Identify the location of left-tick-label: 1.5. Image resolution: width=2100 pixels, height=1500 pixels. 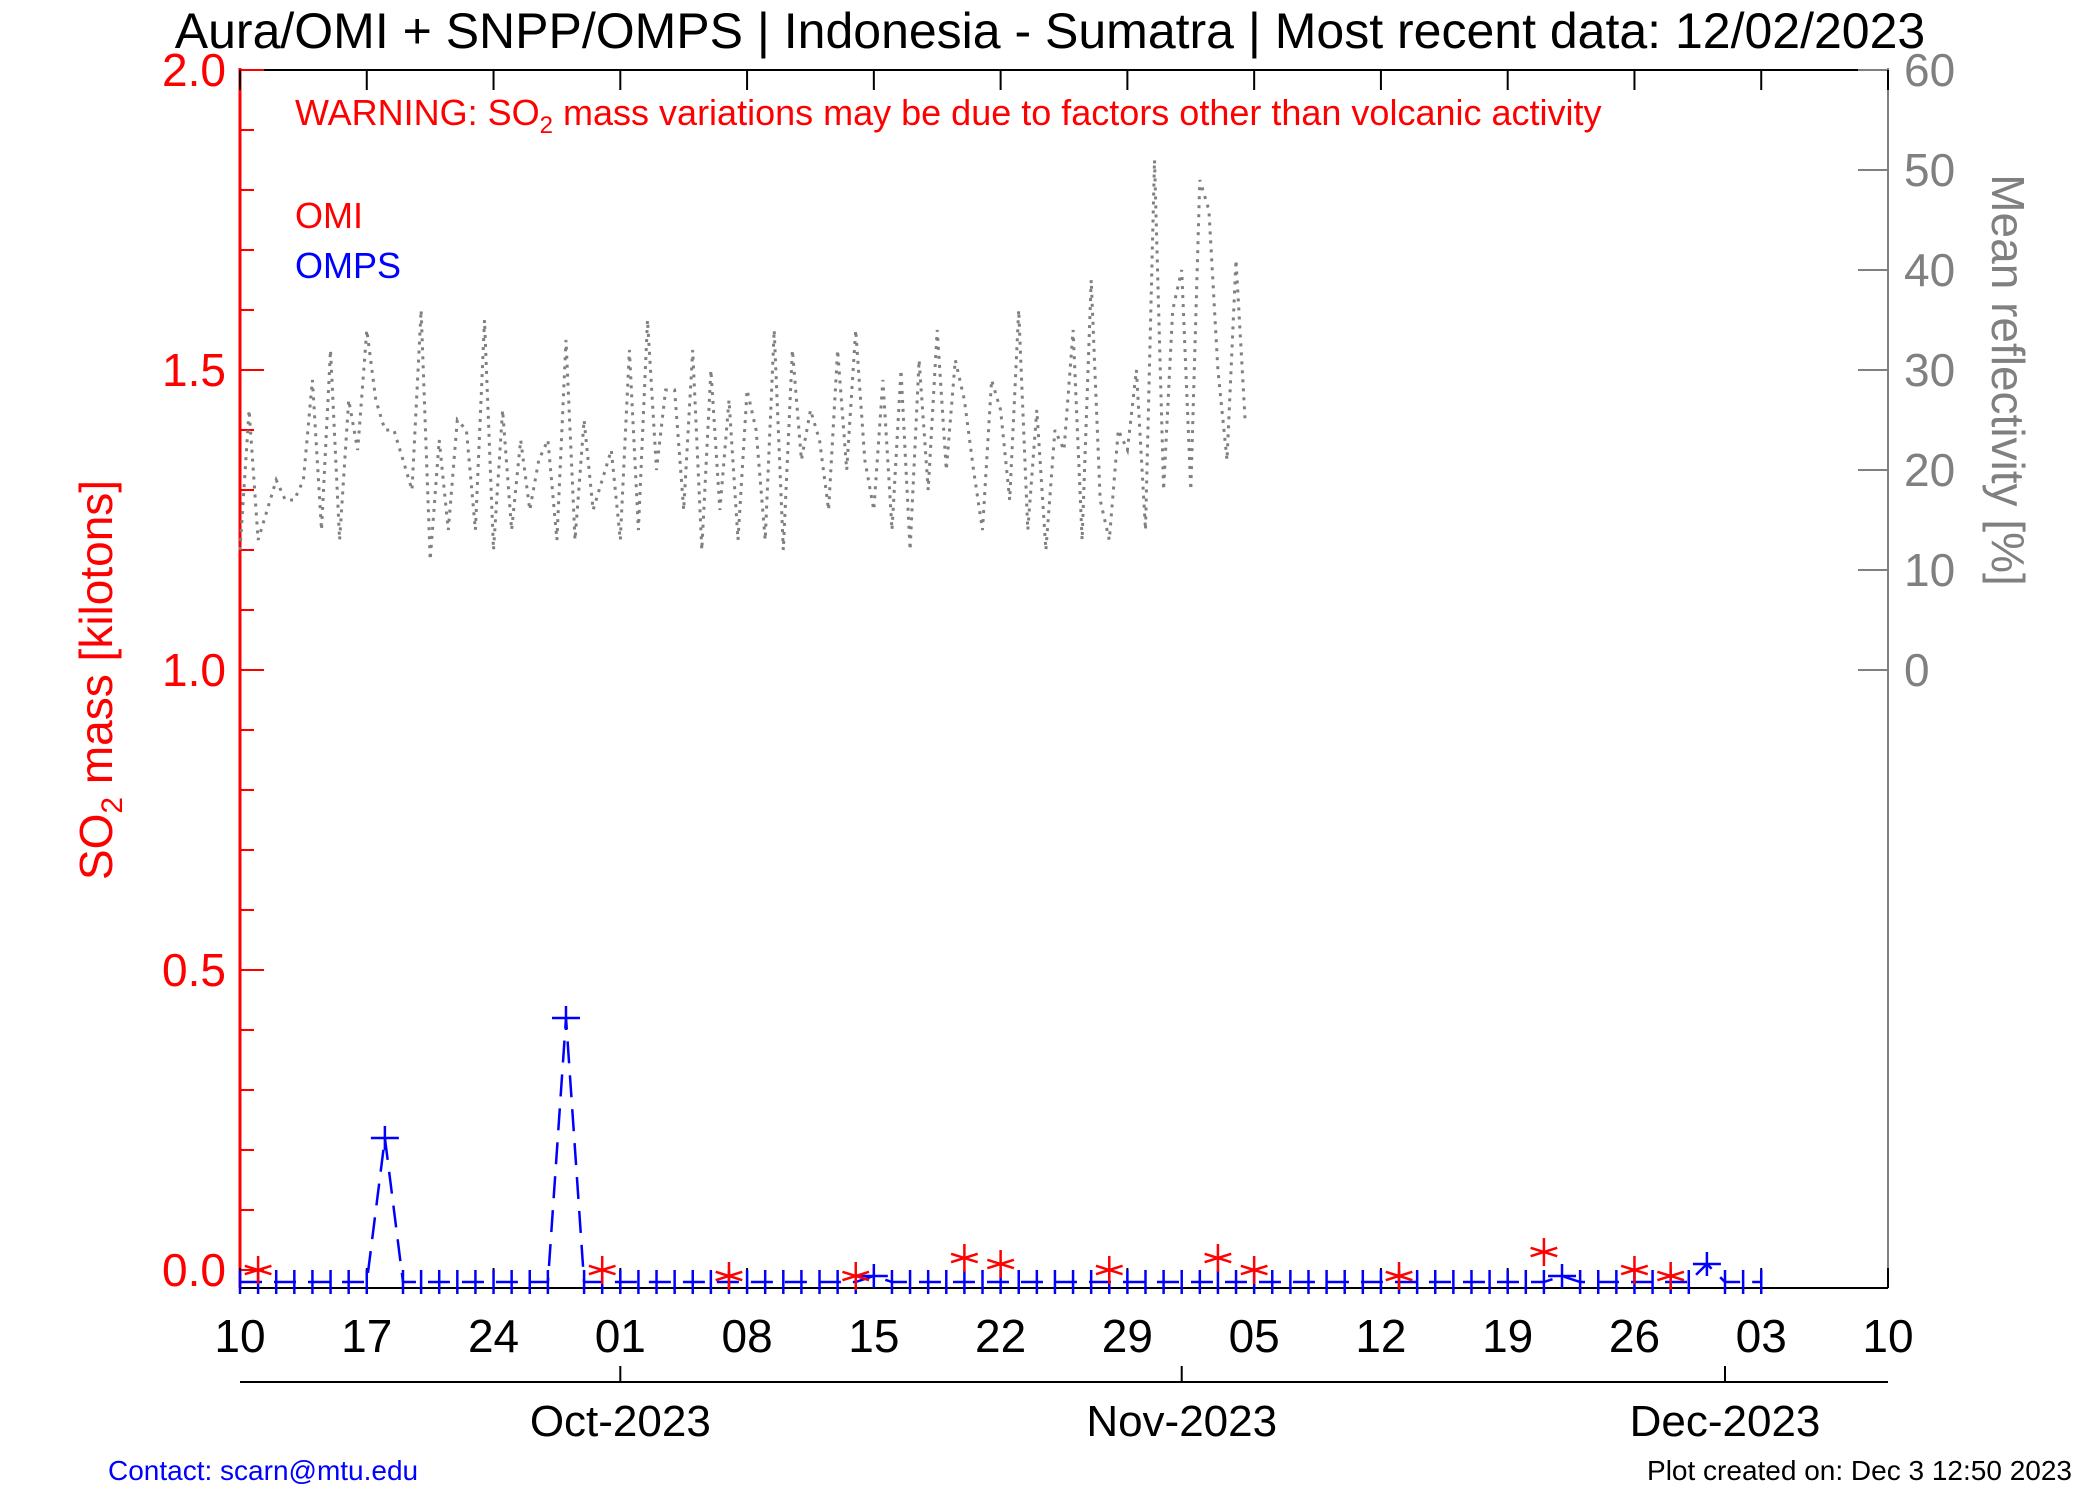
(194, 370).